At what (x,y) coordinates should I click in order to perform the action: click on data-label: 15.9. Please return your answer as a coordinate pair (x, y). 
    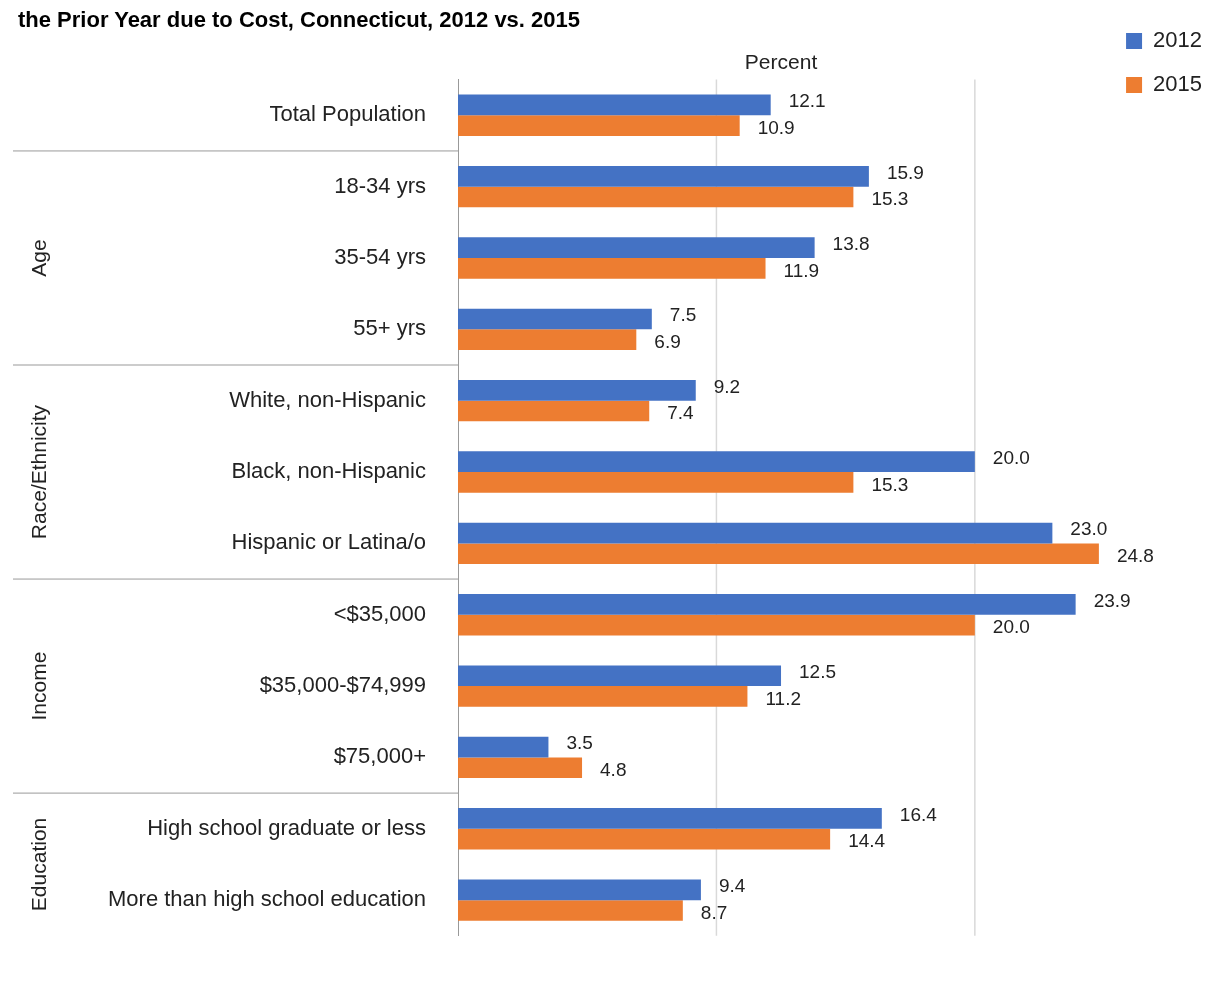
    Looking at the image, I should click on (905, 172).